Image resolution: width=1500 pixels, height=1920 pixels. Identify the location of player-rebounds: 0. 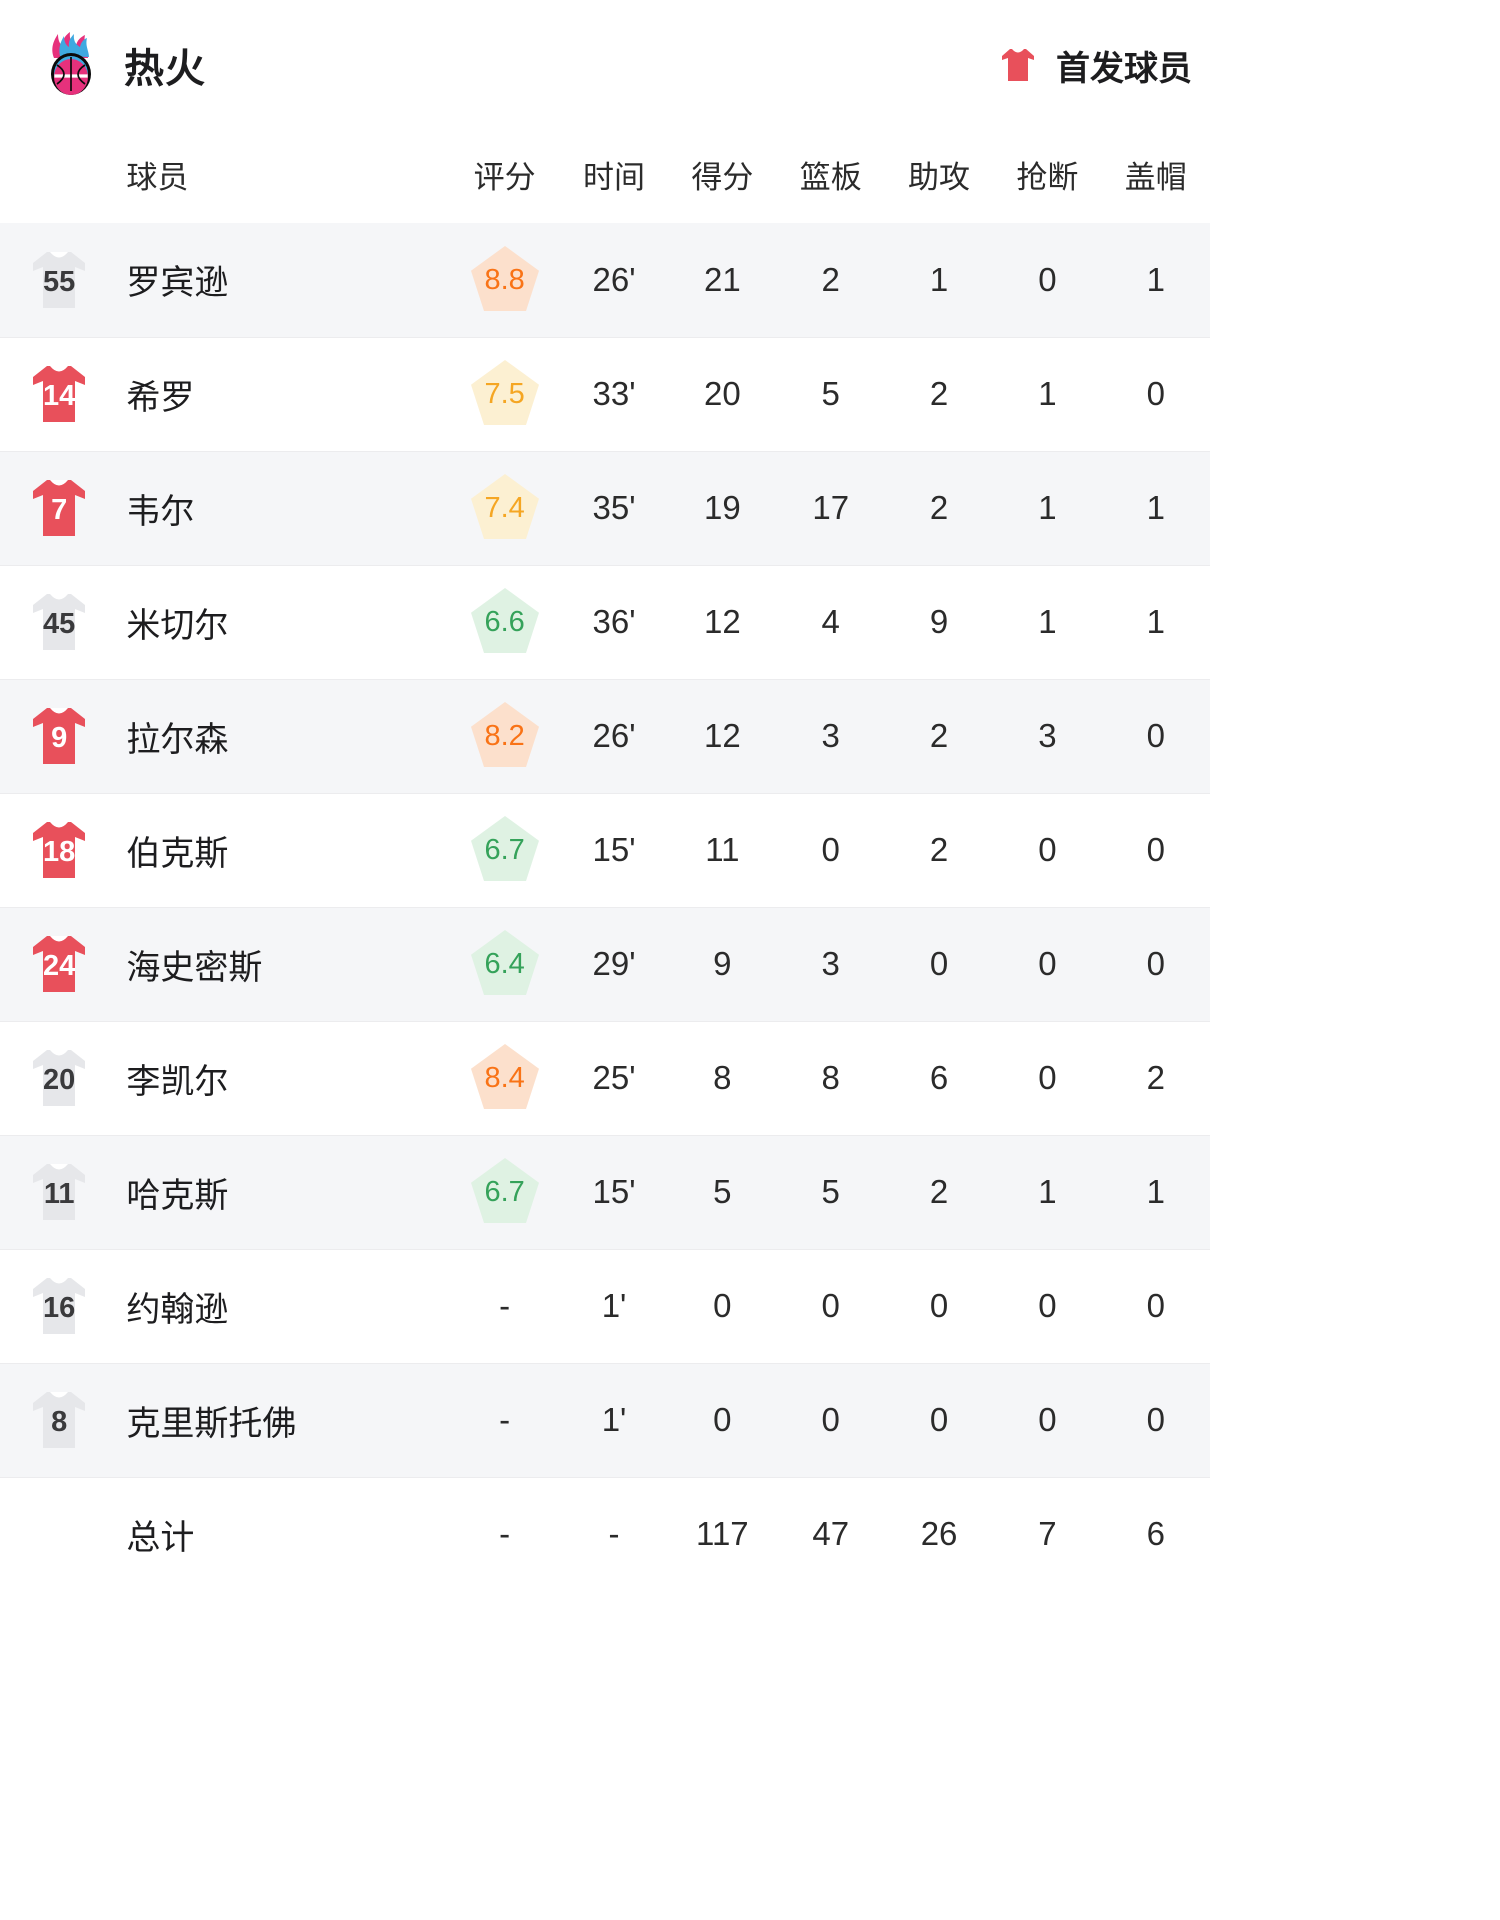
(830, 1420).